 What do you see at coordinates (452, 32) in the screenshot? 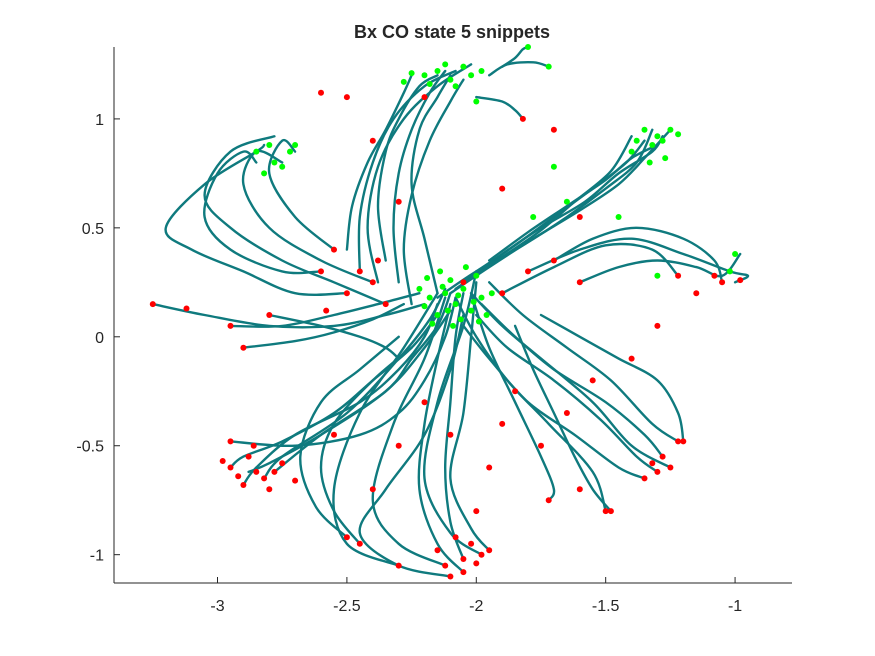
I see `chart-title: Bx CO state 5 snippets` at bounding box center [452, 32].